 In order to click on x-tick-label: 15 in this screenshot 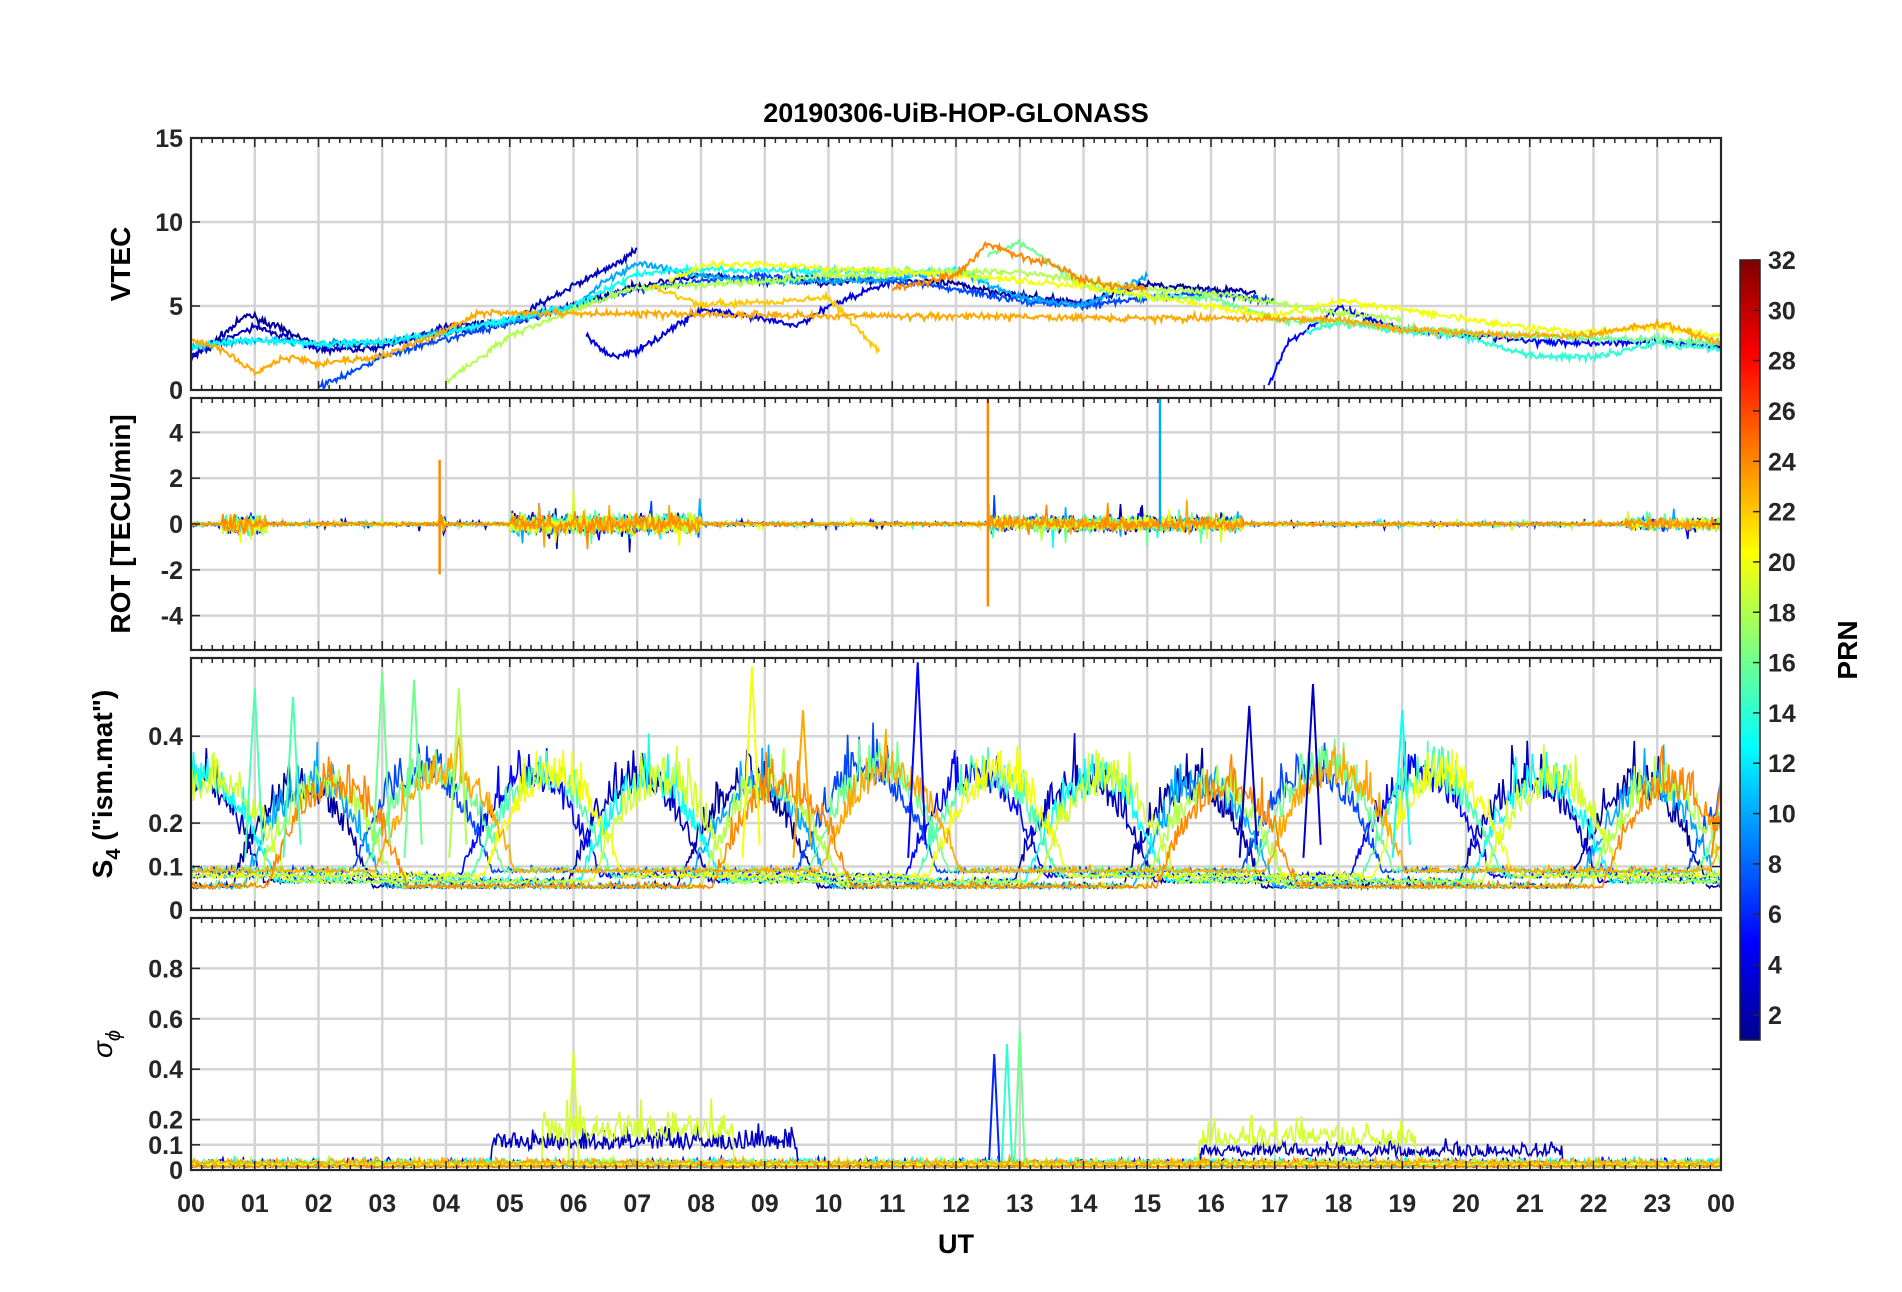, I will do `click(1147, 1204)`.